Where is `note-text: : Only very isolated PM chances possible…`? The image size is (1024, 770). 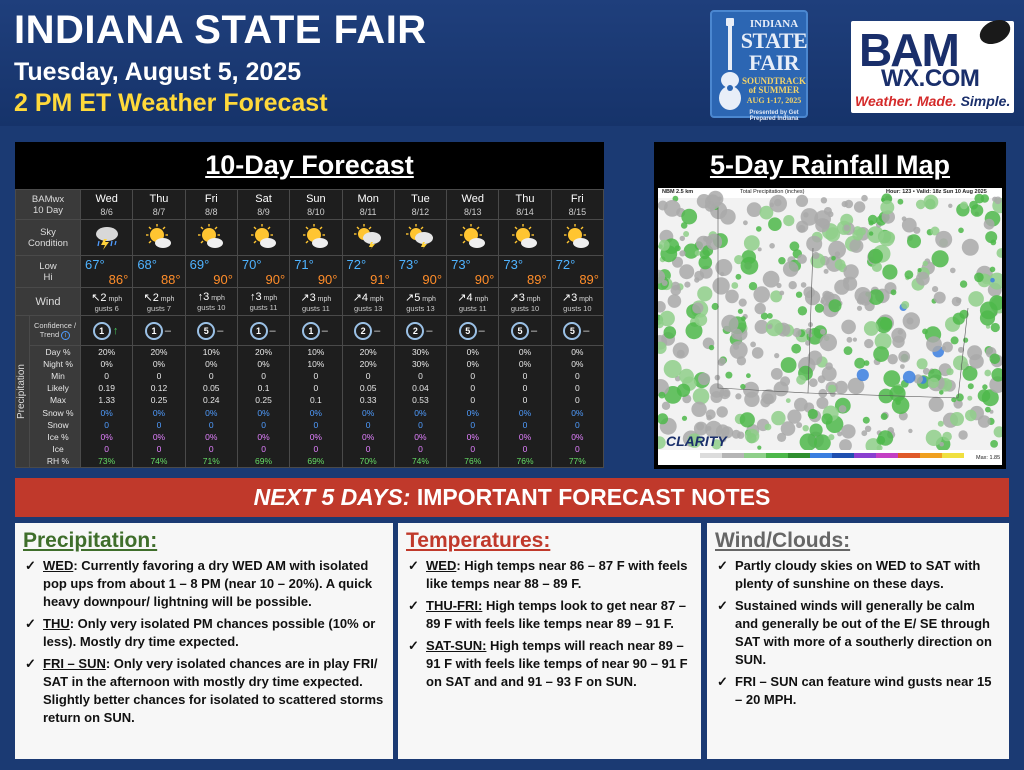
note-text: : Only very isolated PM chances possible… is located at coordinates (209, 632).